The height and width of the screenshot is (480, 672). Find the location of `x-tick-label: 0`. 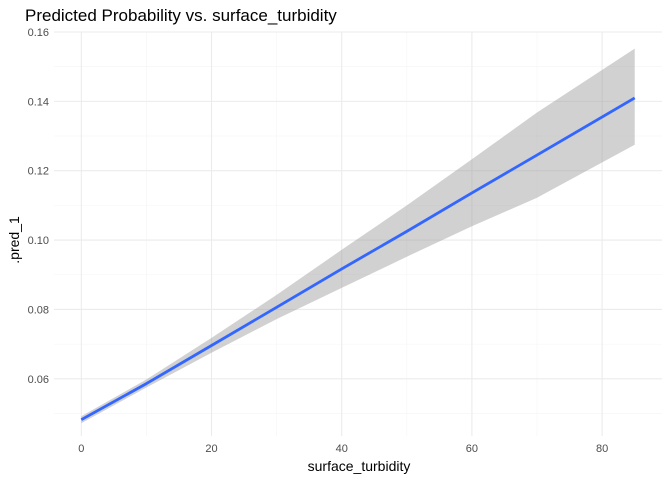

x-tick-label: 0 is located at coordinates (81, 449).